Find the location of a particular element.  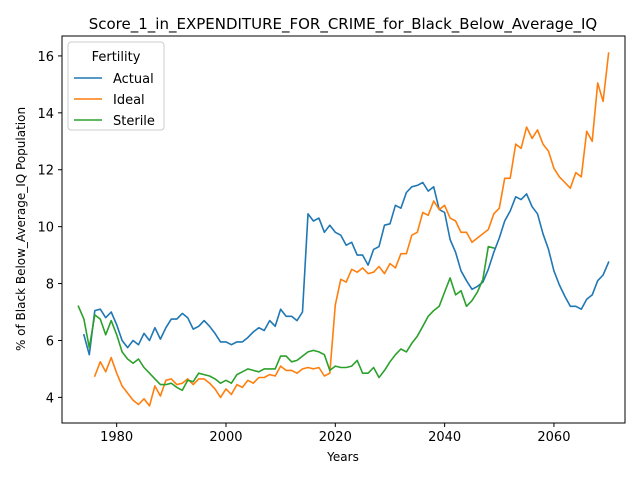

y-tick-label: 14 is located at coordinates (45, 114).